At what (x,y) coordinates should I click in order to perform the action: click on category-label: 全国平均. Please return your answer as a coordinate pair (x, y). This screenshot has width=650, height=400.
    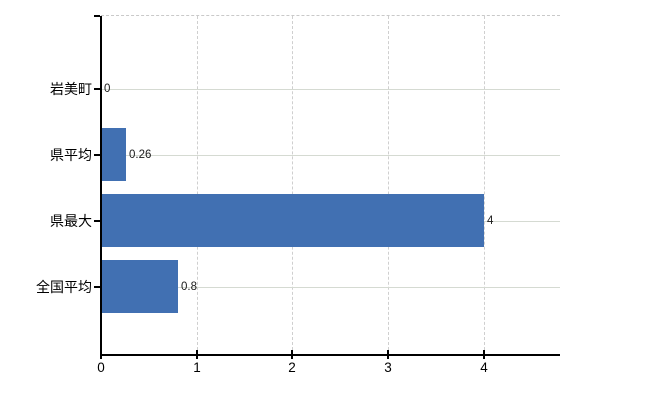
    Looking at the image, I should click on (64, 287).